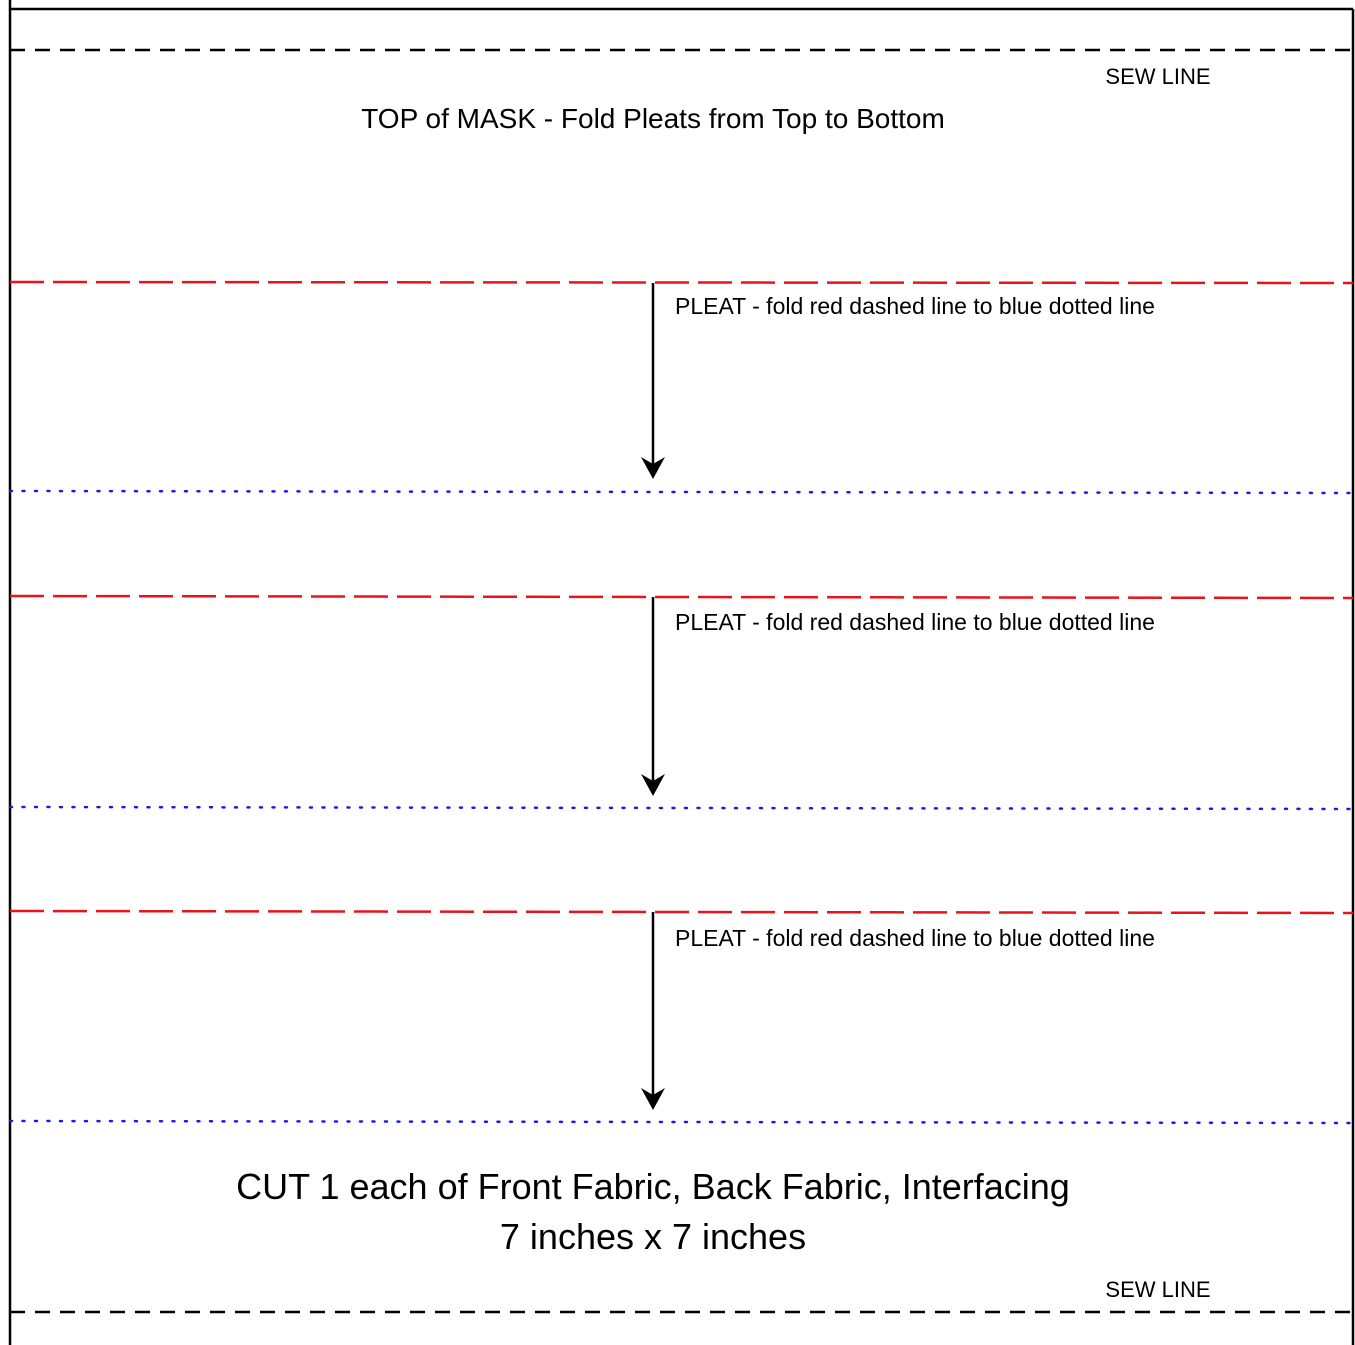 The image size is (1355, 1345). Describe the element at coordinates (681, 808) in the screenshot. I see `pleat-2-target-line` at that location.